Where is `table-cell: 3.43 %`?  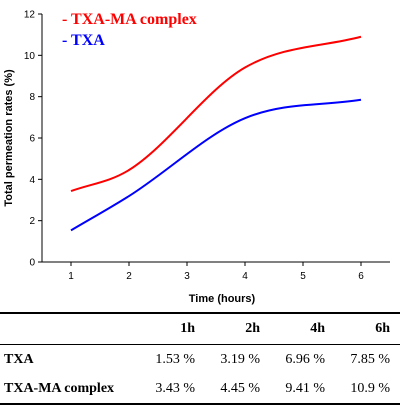 table-cell: 3.43 % is located at coordinates (175, 388).